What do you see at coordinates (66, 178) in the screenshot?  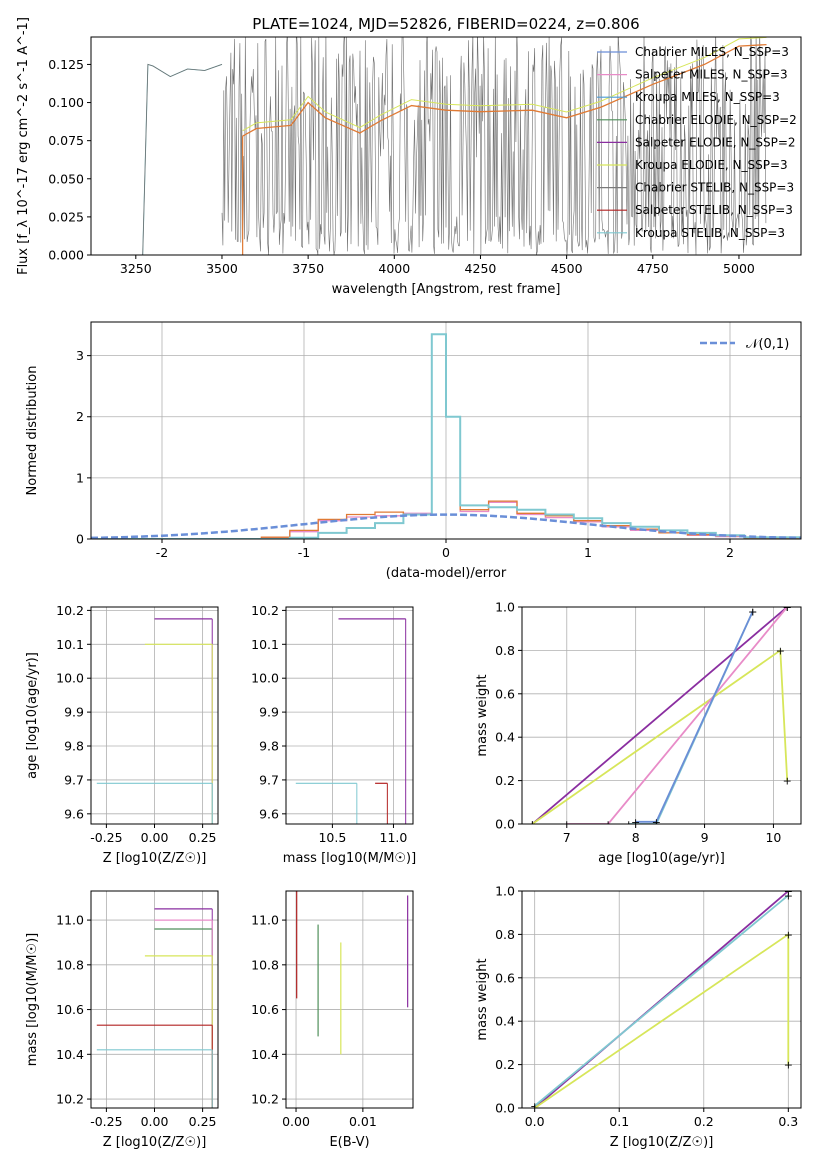 I see `y-tick-label: 0.050` at bounding box center [66, 178].